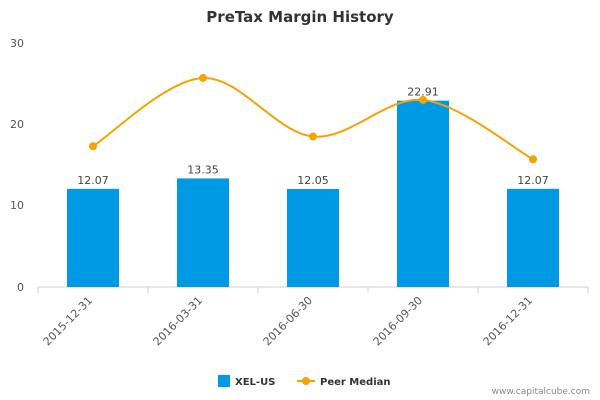 The height and width of the screenshot is (400, 600). I want to click on bar-data-label: 13.35, so click(203, 169).